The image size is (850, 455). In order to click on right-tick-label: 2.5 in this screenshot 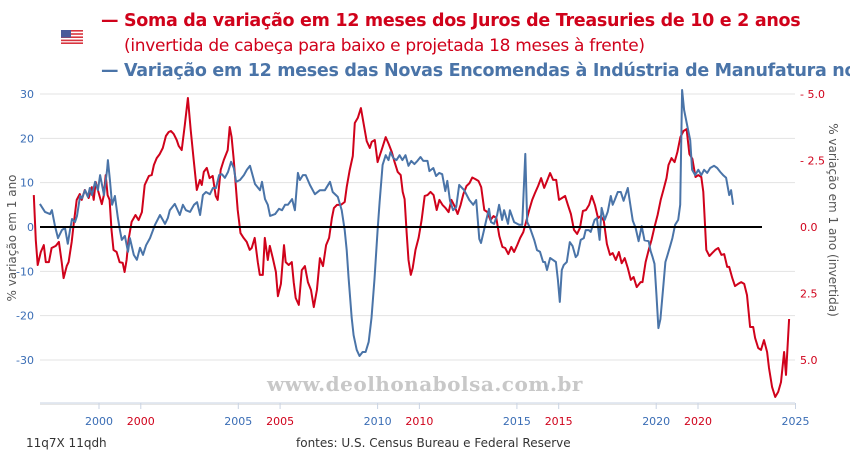, I will do `click(809, 294)`.